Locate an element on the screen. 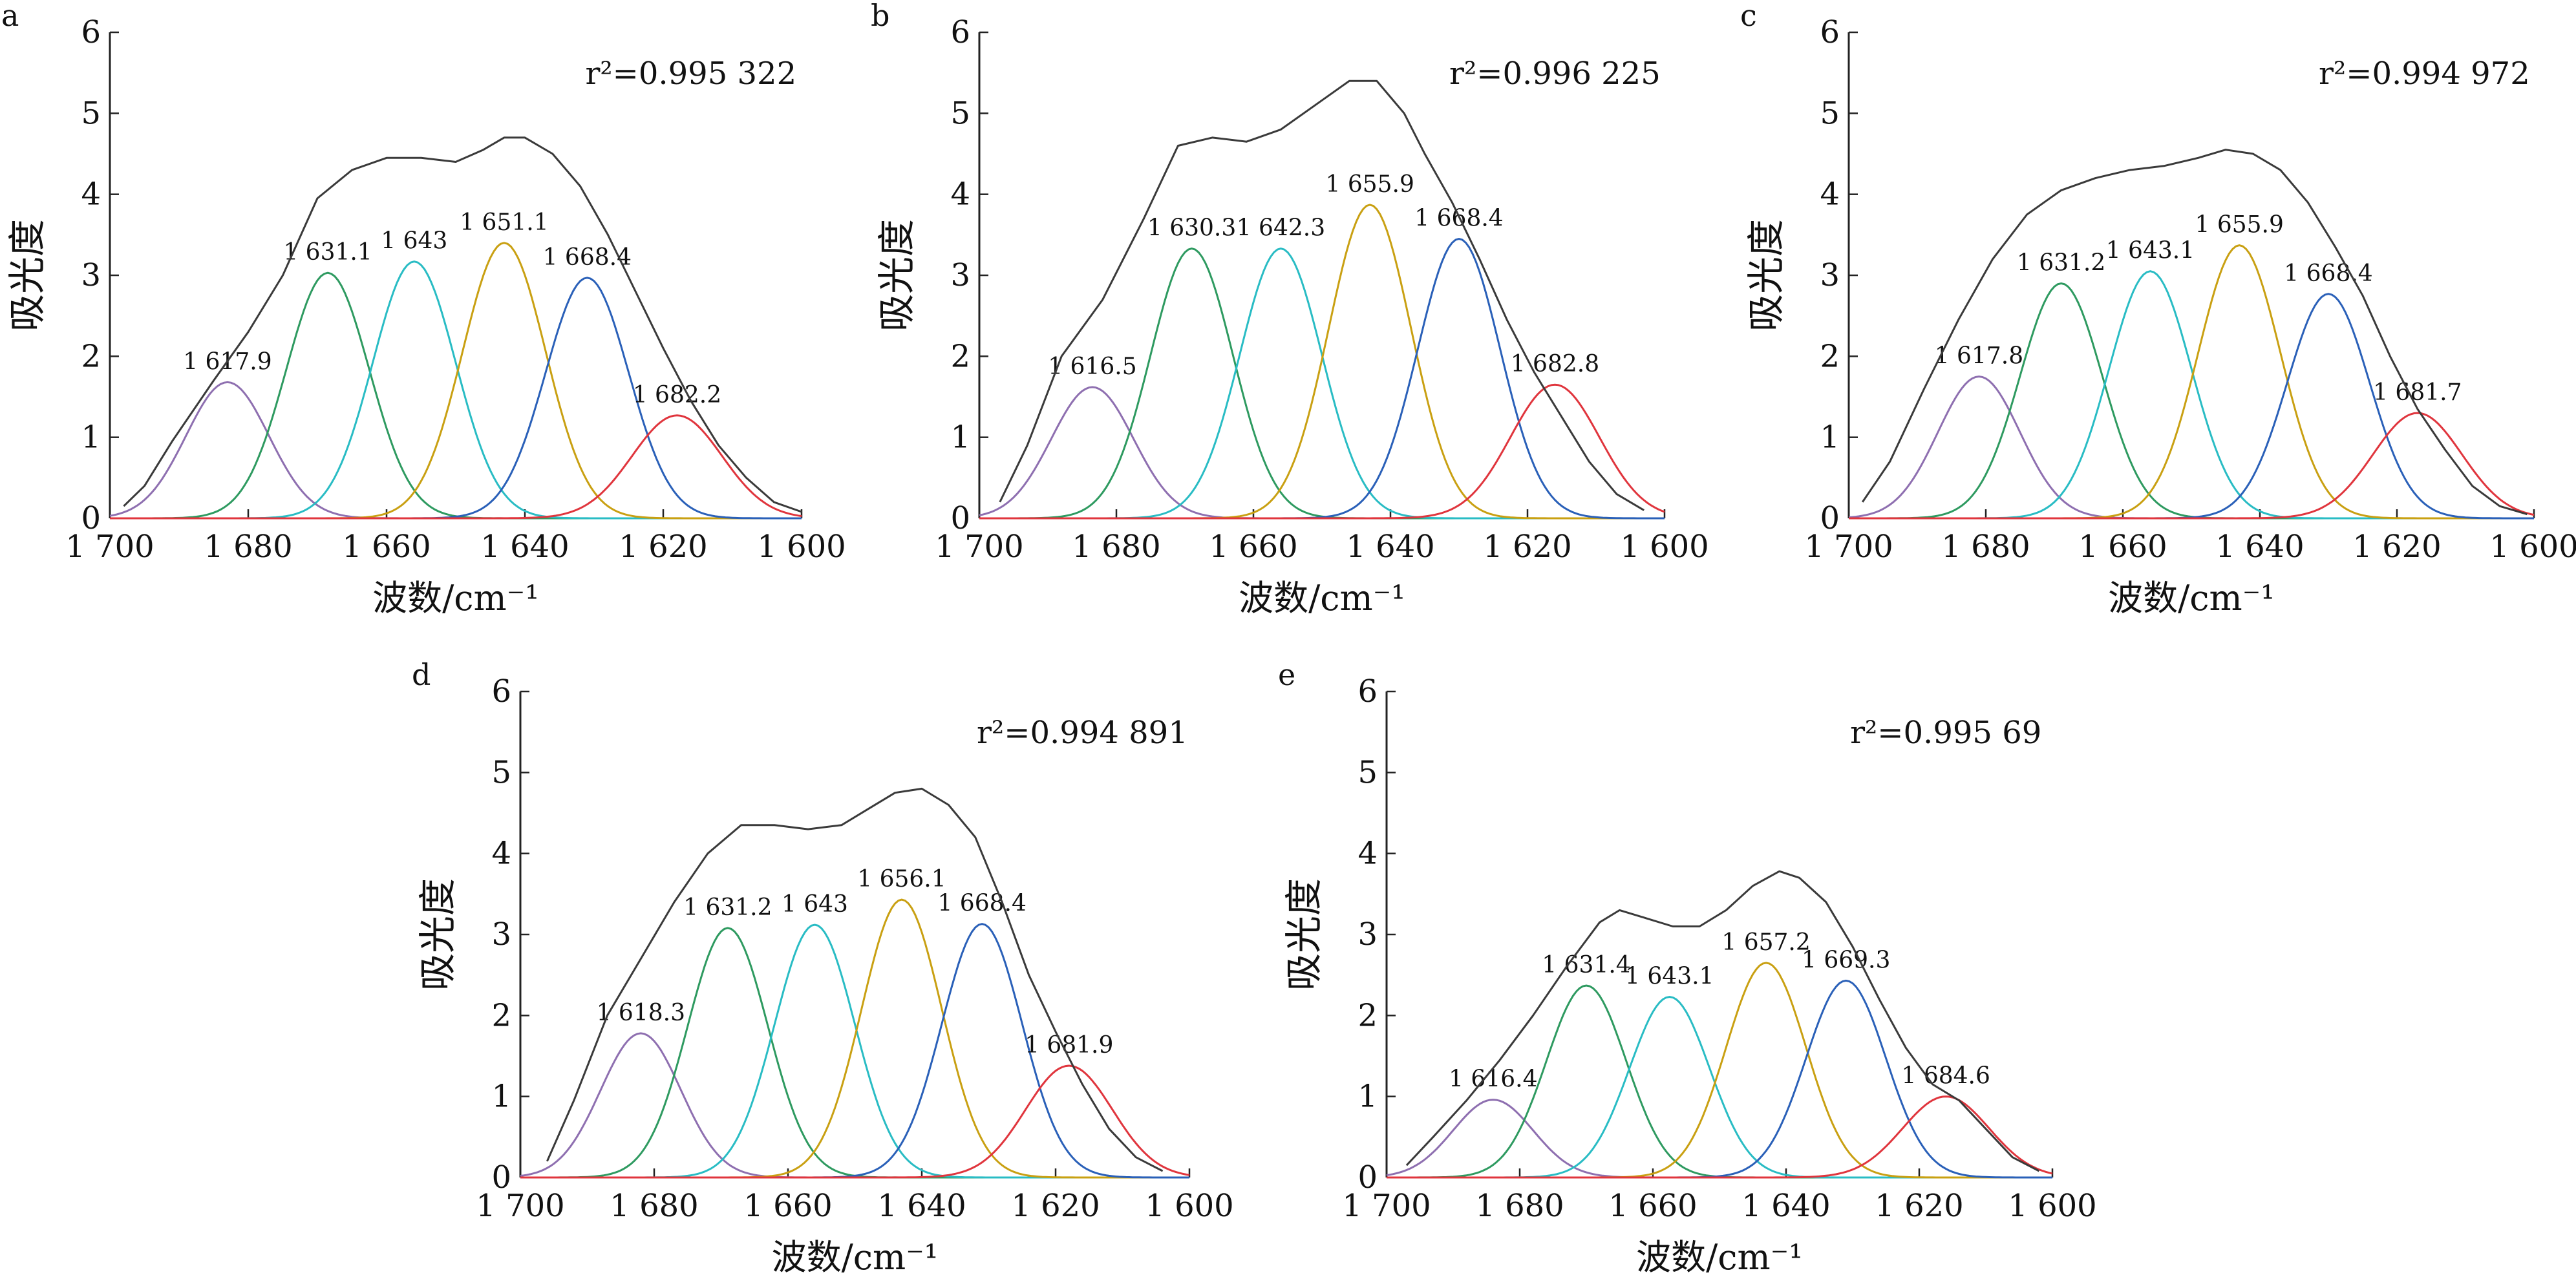 The height and width of the screenshot is (1277, 2576). peak-label: 1 616.4 is located at coordinates (1493, 1079).